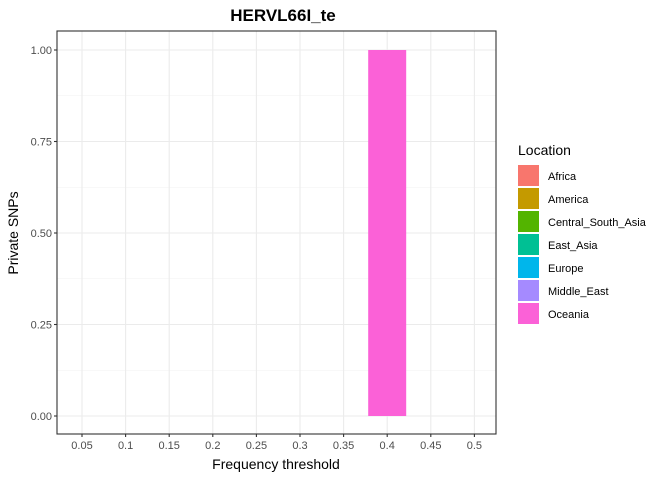  I want to click on legend-label: Africa, so click(562, 177).